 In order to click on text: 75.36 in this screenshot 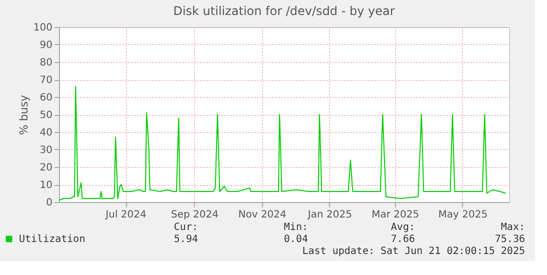, I will do `click(509, 239)`.